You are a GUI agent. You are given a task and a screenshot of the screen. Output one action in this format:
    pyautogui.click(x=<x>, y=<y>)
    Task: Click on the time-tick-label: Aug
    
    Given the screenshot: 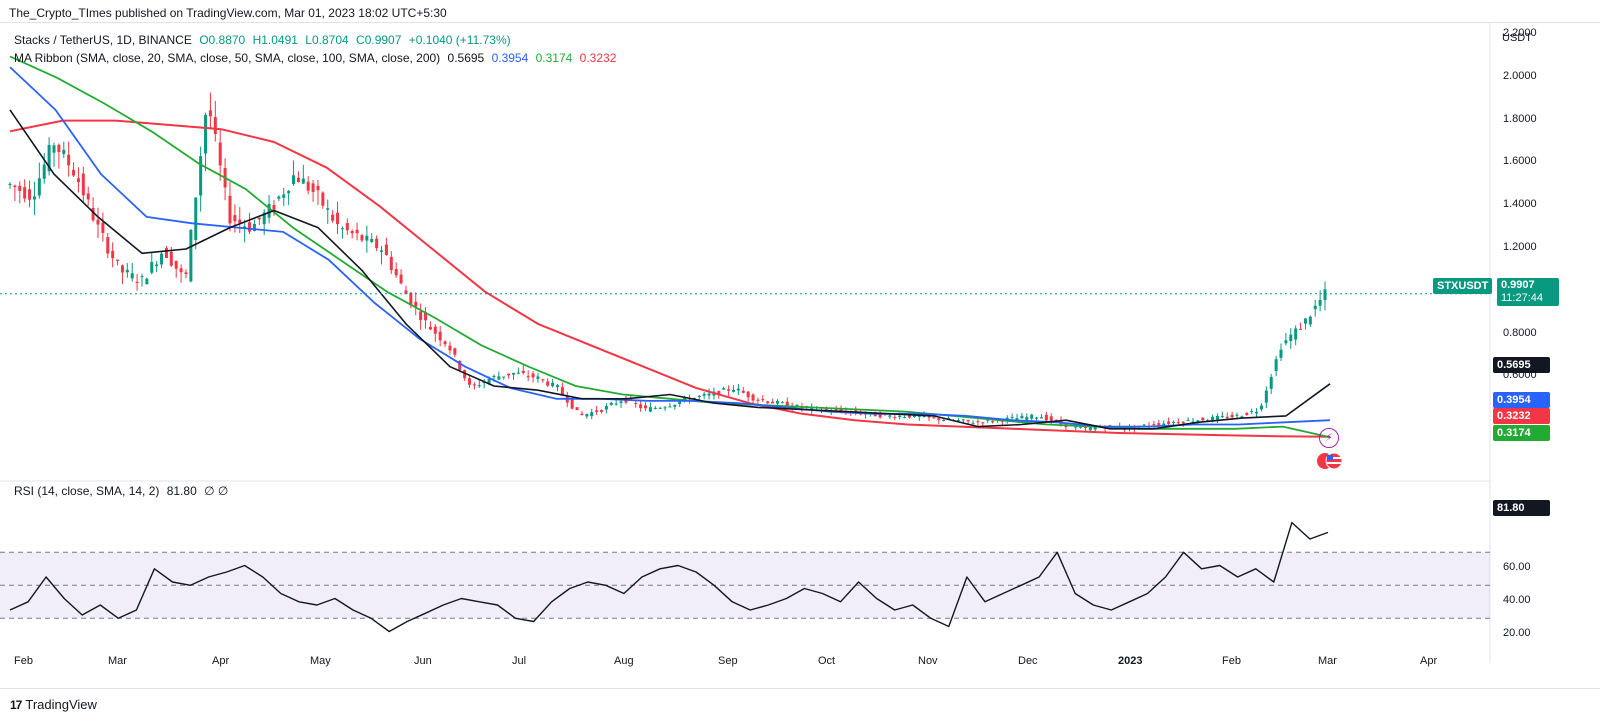 What is the action you would take?
    pyautogui.click(x=624, y=661)
    